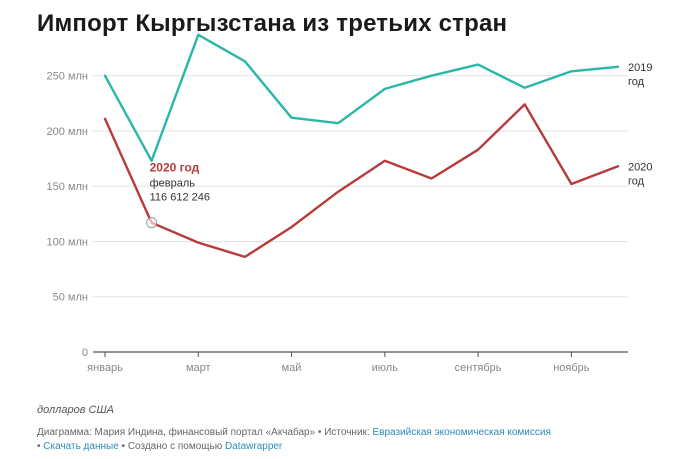  What do you see at coordinates (105, 368) in the screenshot?
I see `x-tick-label: январь` at bounding box center [105, 368].